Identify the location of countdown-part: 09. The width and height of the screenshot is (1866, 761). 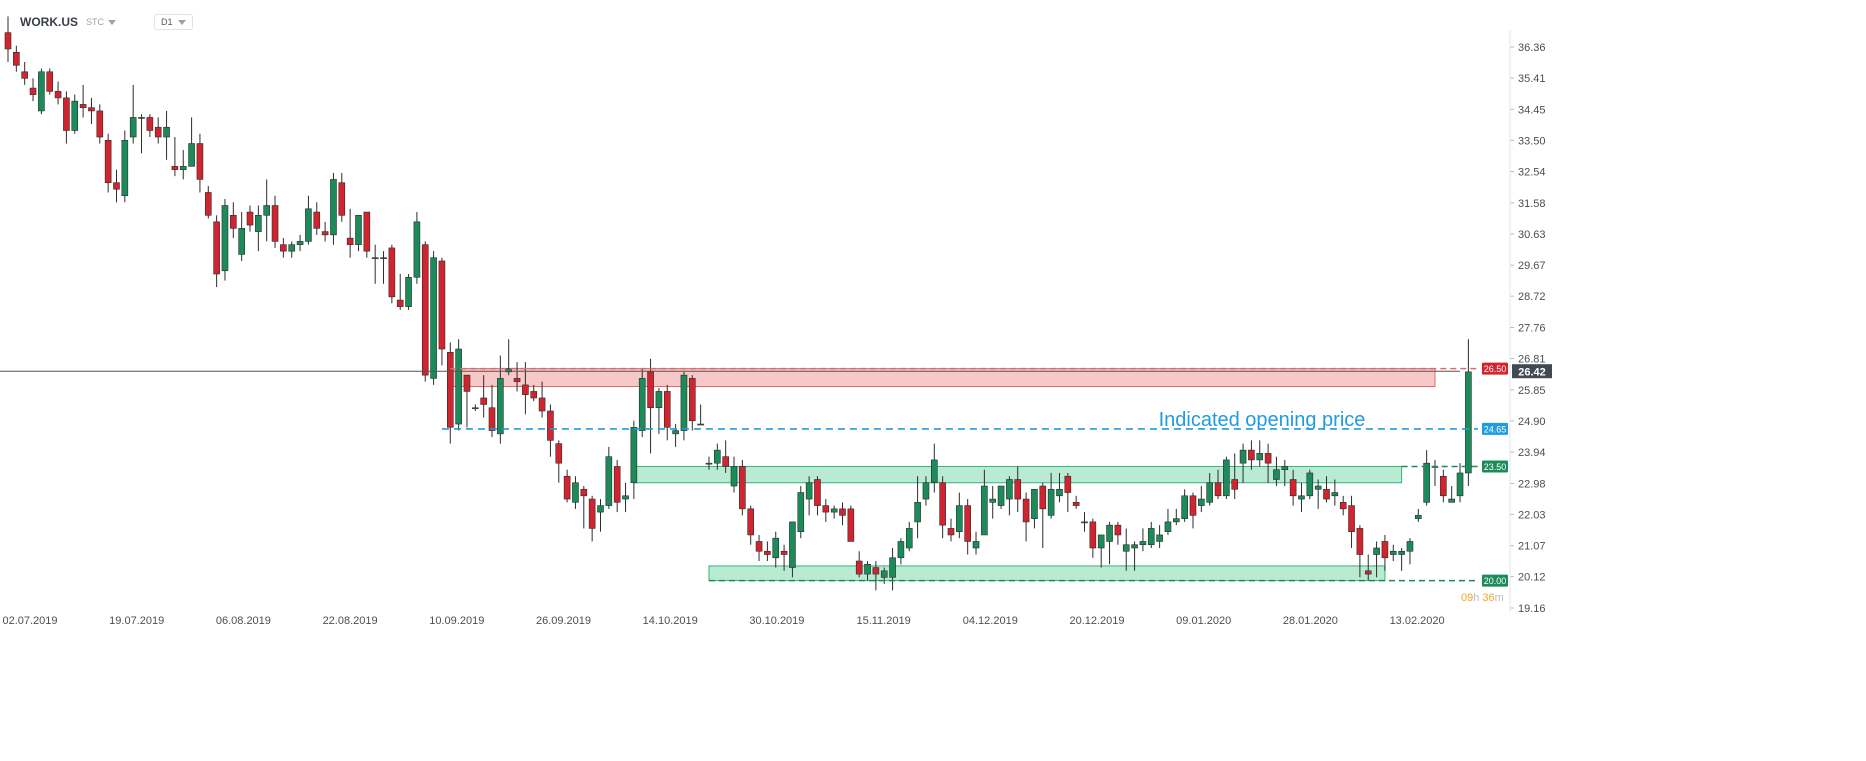
(1467, 598).